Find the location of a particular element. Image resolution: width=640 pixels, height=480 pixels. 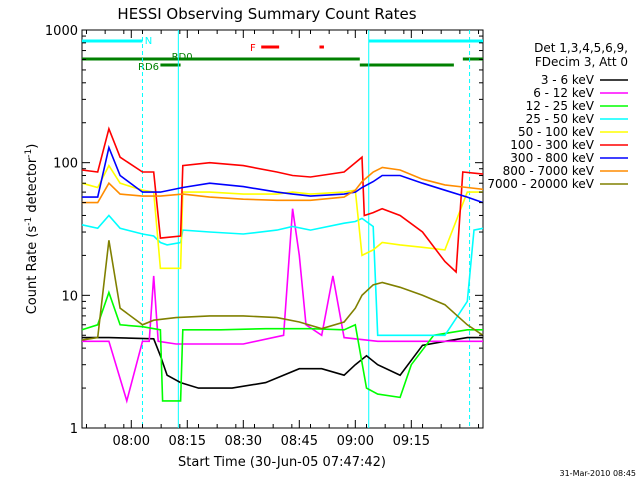

x-tick-label: 09:15 is located at coordinates (411, 441).